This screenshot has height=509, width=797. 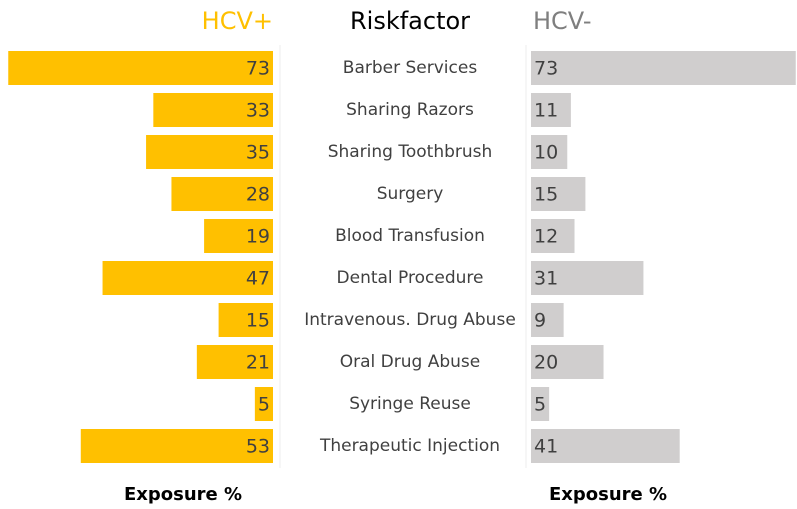 I want to click on value-label: 11, so click(x=546, y=111).